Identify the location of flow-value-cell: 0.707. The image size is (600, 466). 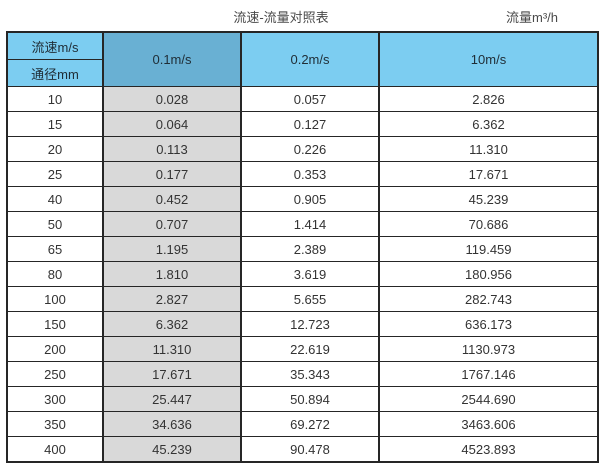
(172, 224).